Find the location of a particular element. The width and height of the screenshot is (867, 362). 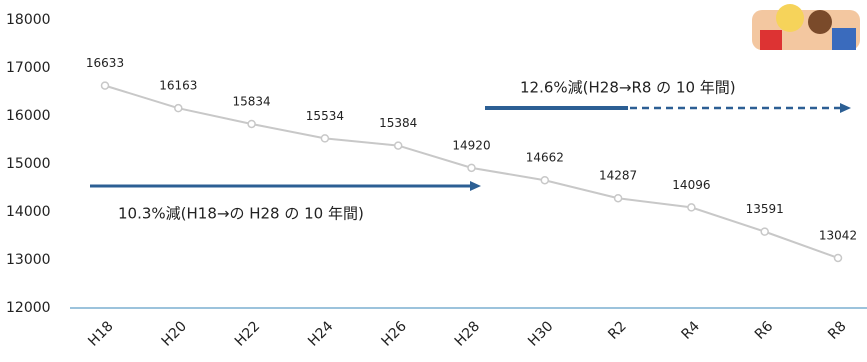

x-tick-label: R6 is located at coordinates (764, 330).